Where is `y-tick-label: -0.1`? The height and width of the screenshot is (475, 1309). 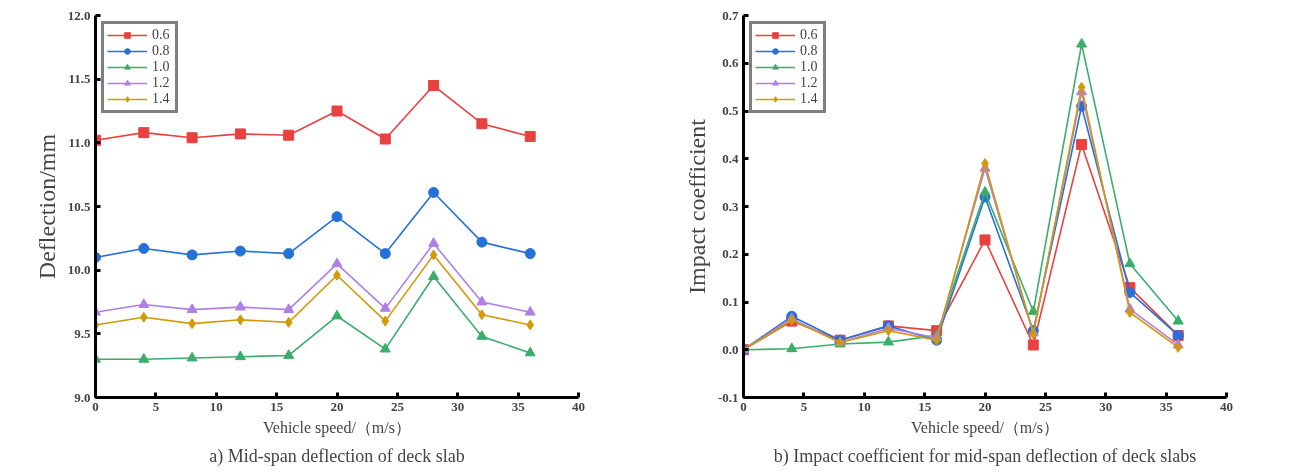 y-tick-label: -0.1 is located at coordinates (728, 397).